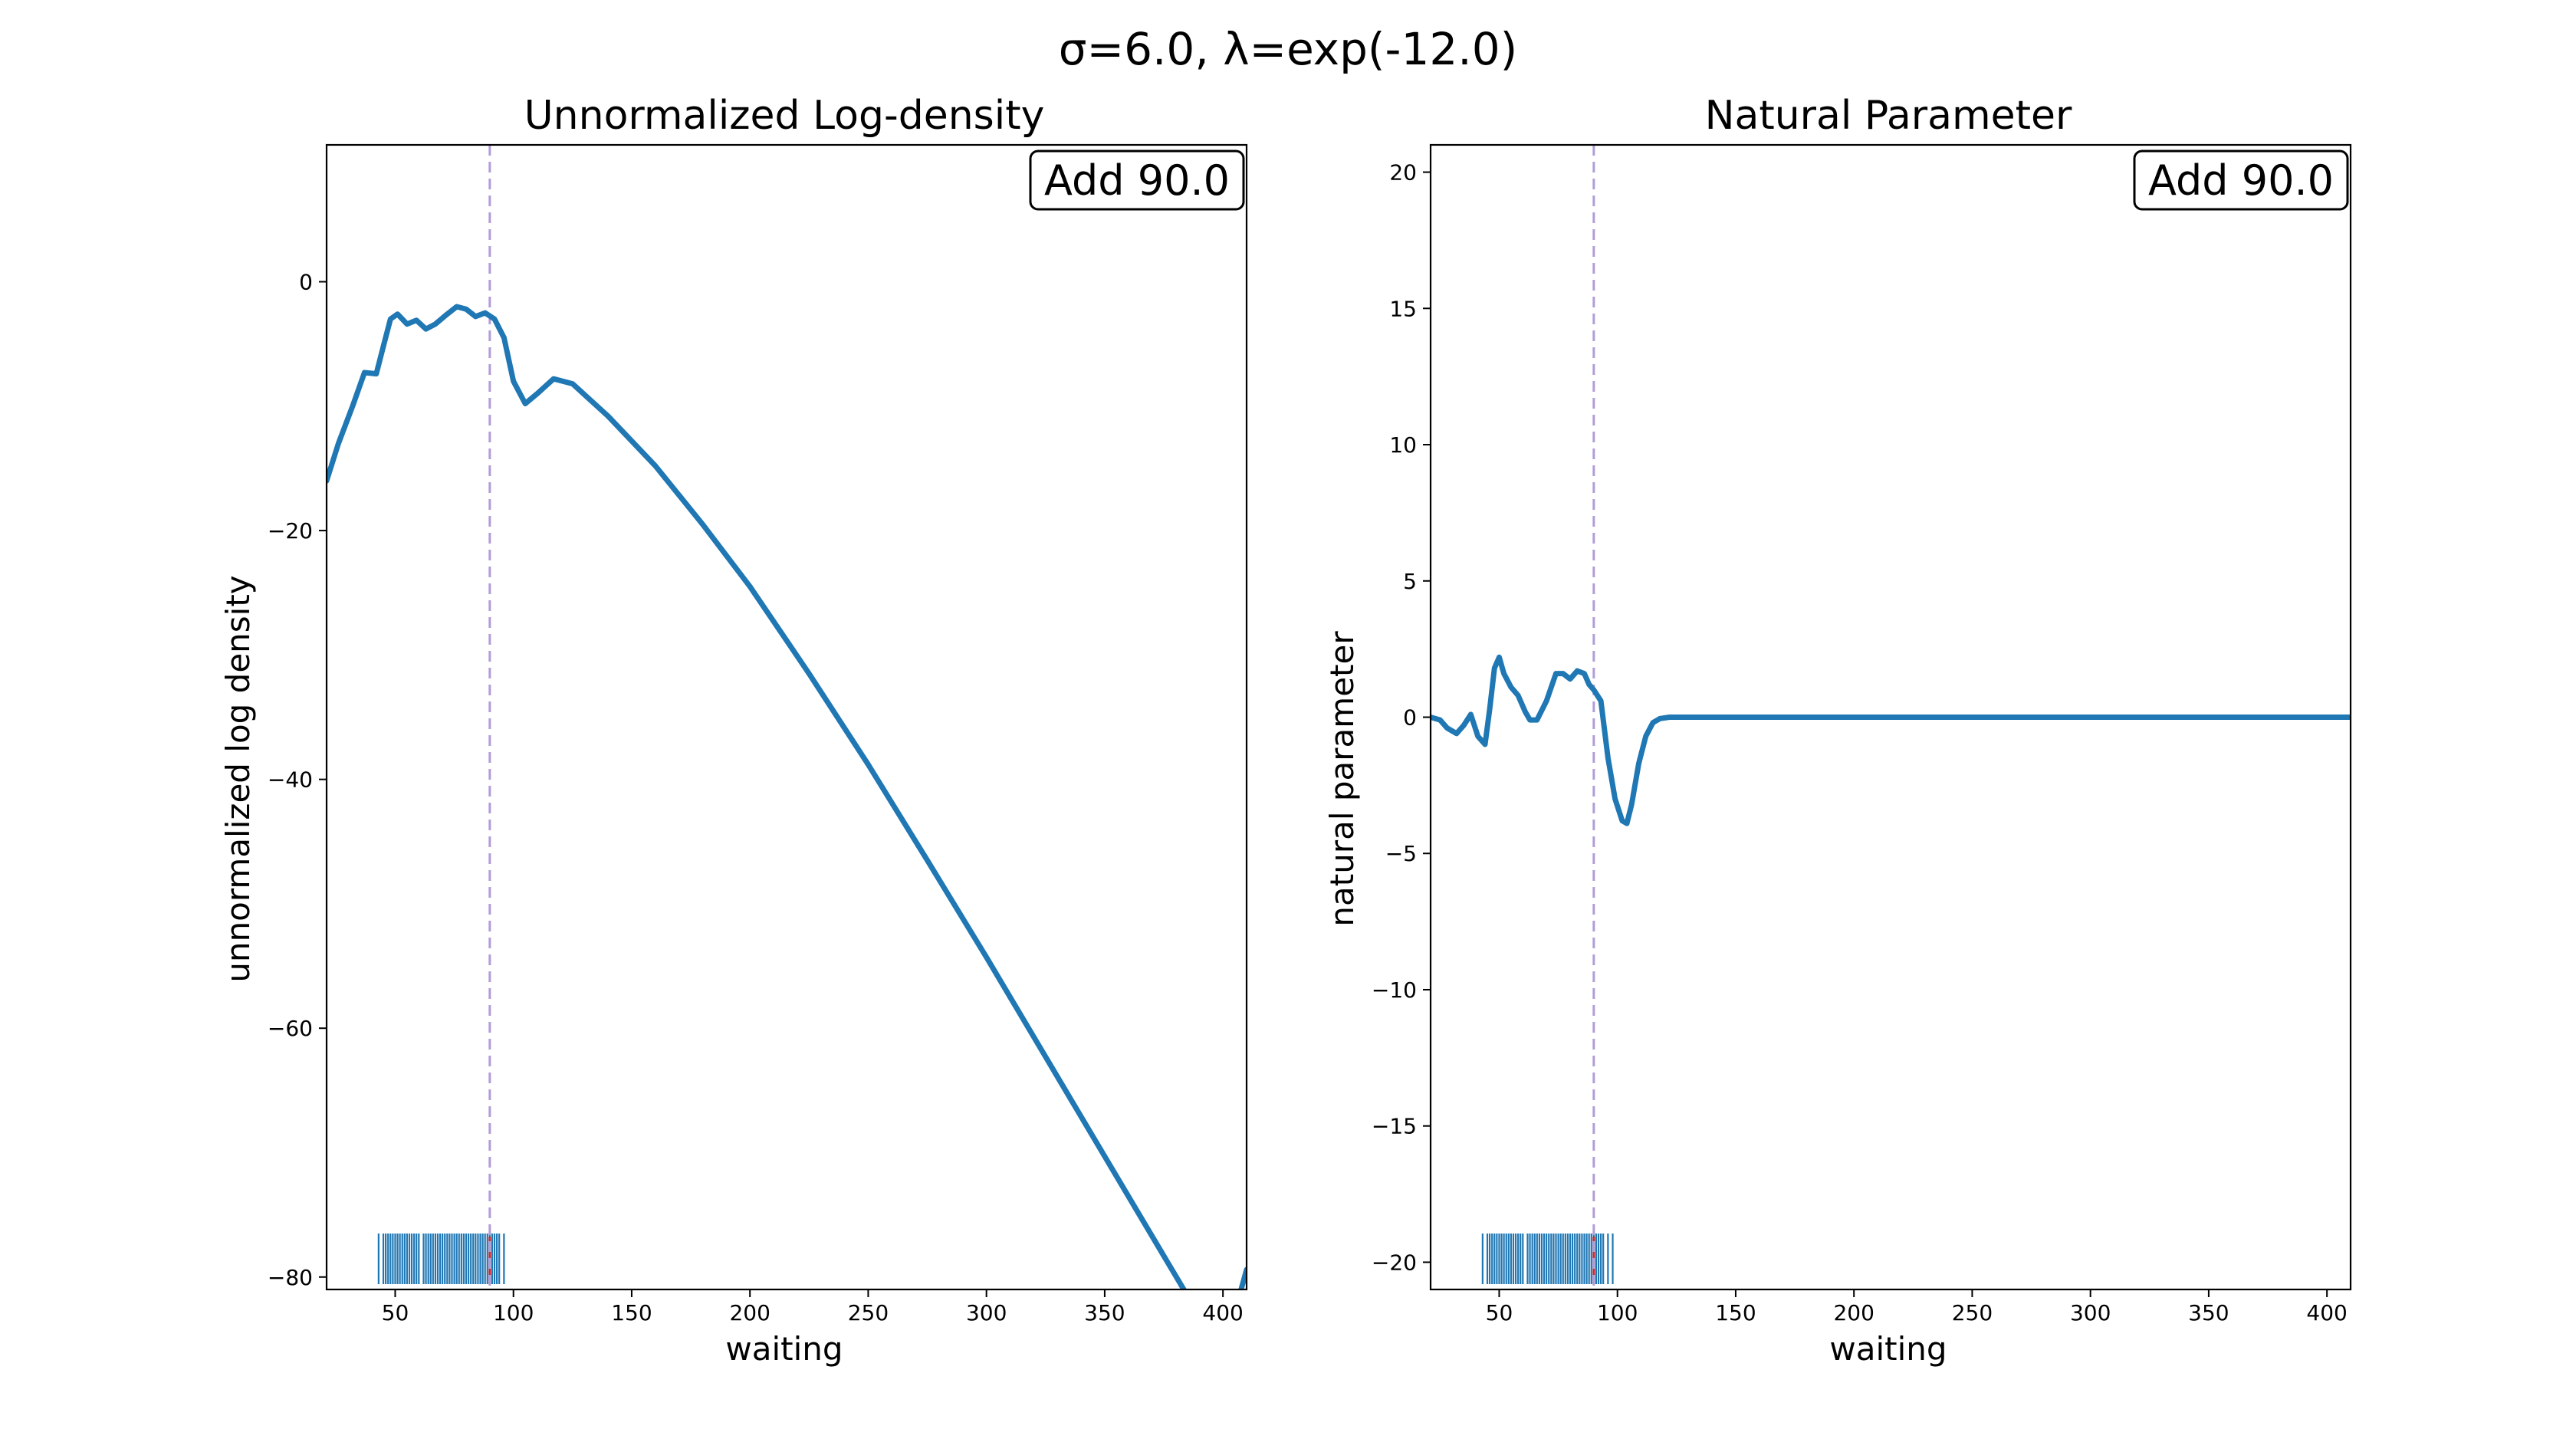 Image resolution: width=2576 pixels, height=1429 pixels. I want to click on natural-parameter-ytick-label: 5, so click(1410, 581).